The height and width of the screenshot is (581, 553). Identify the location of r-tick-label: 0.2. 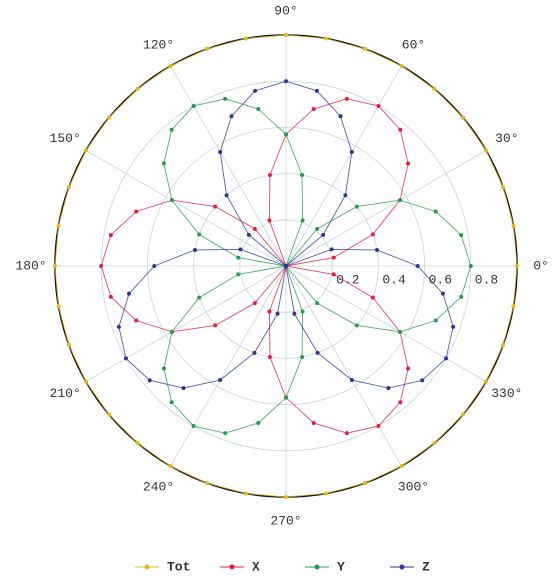
(347, 279).